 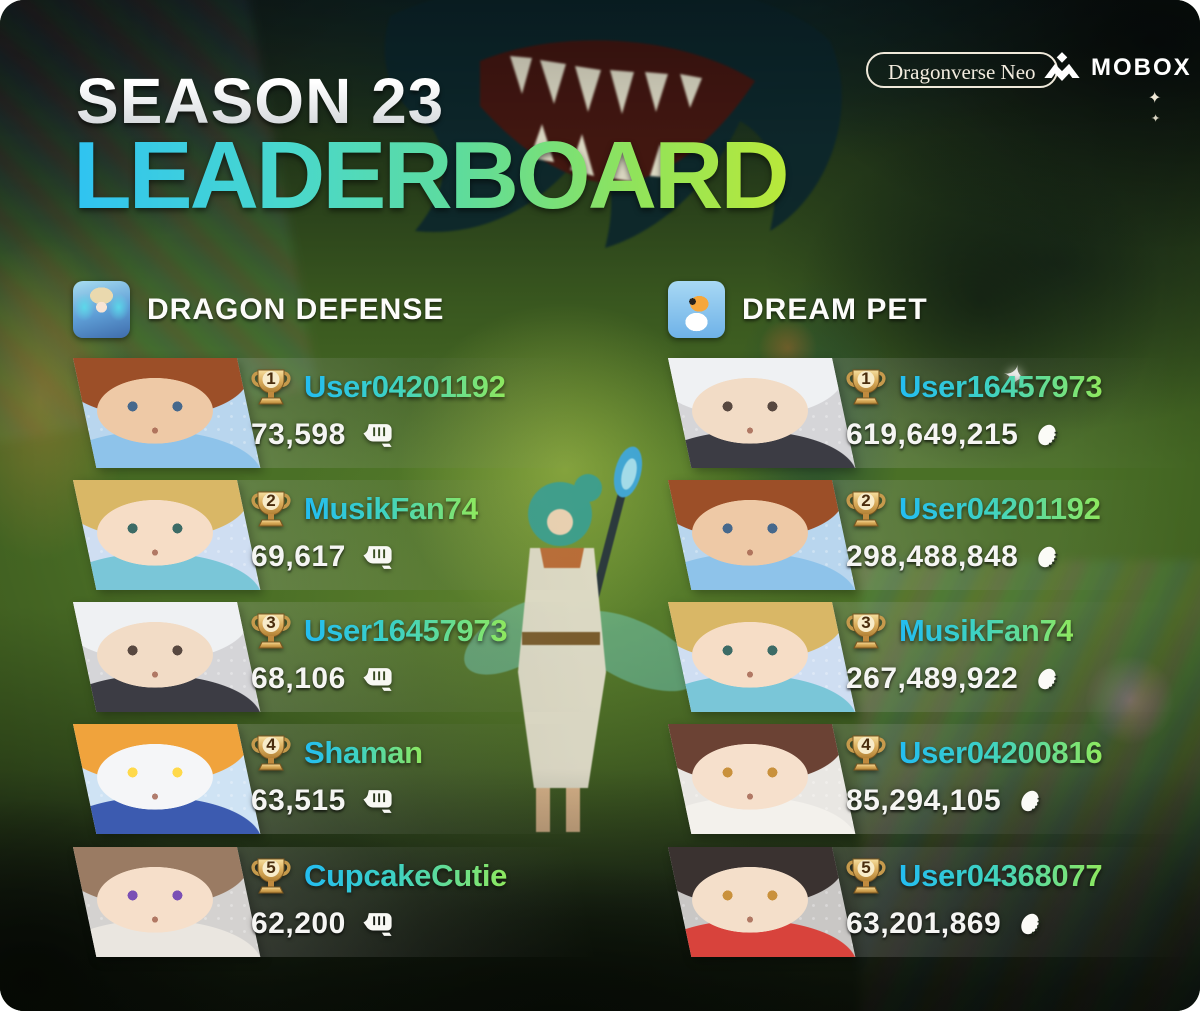 What do you see at coordinates (298, 800) in the screenshot?
I see `player-score: 63,515` at bounding box center [298, 800].